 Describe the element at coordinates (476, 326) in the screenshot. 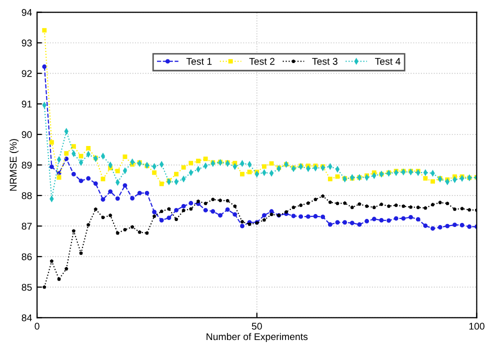

I see `x-tick-label: 100` at that location.